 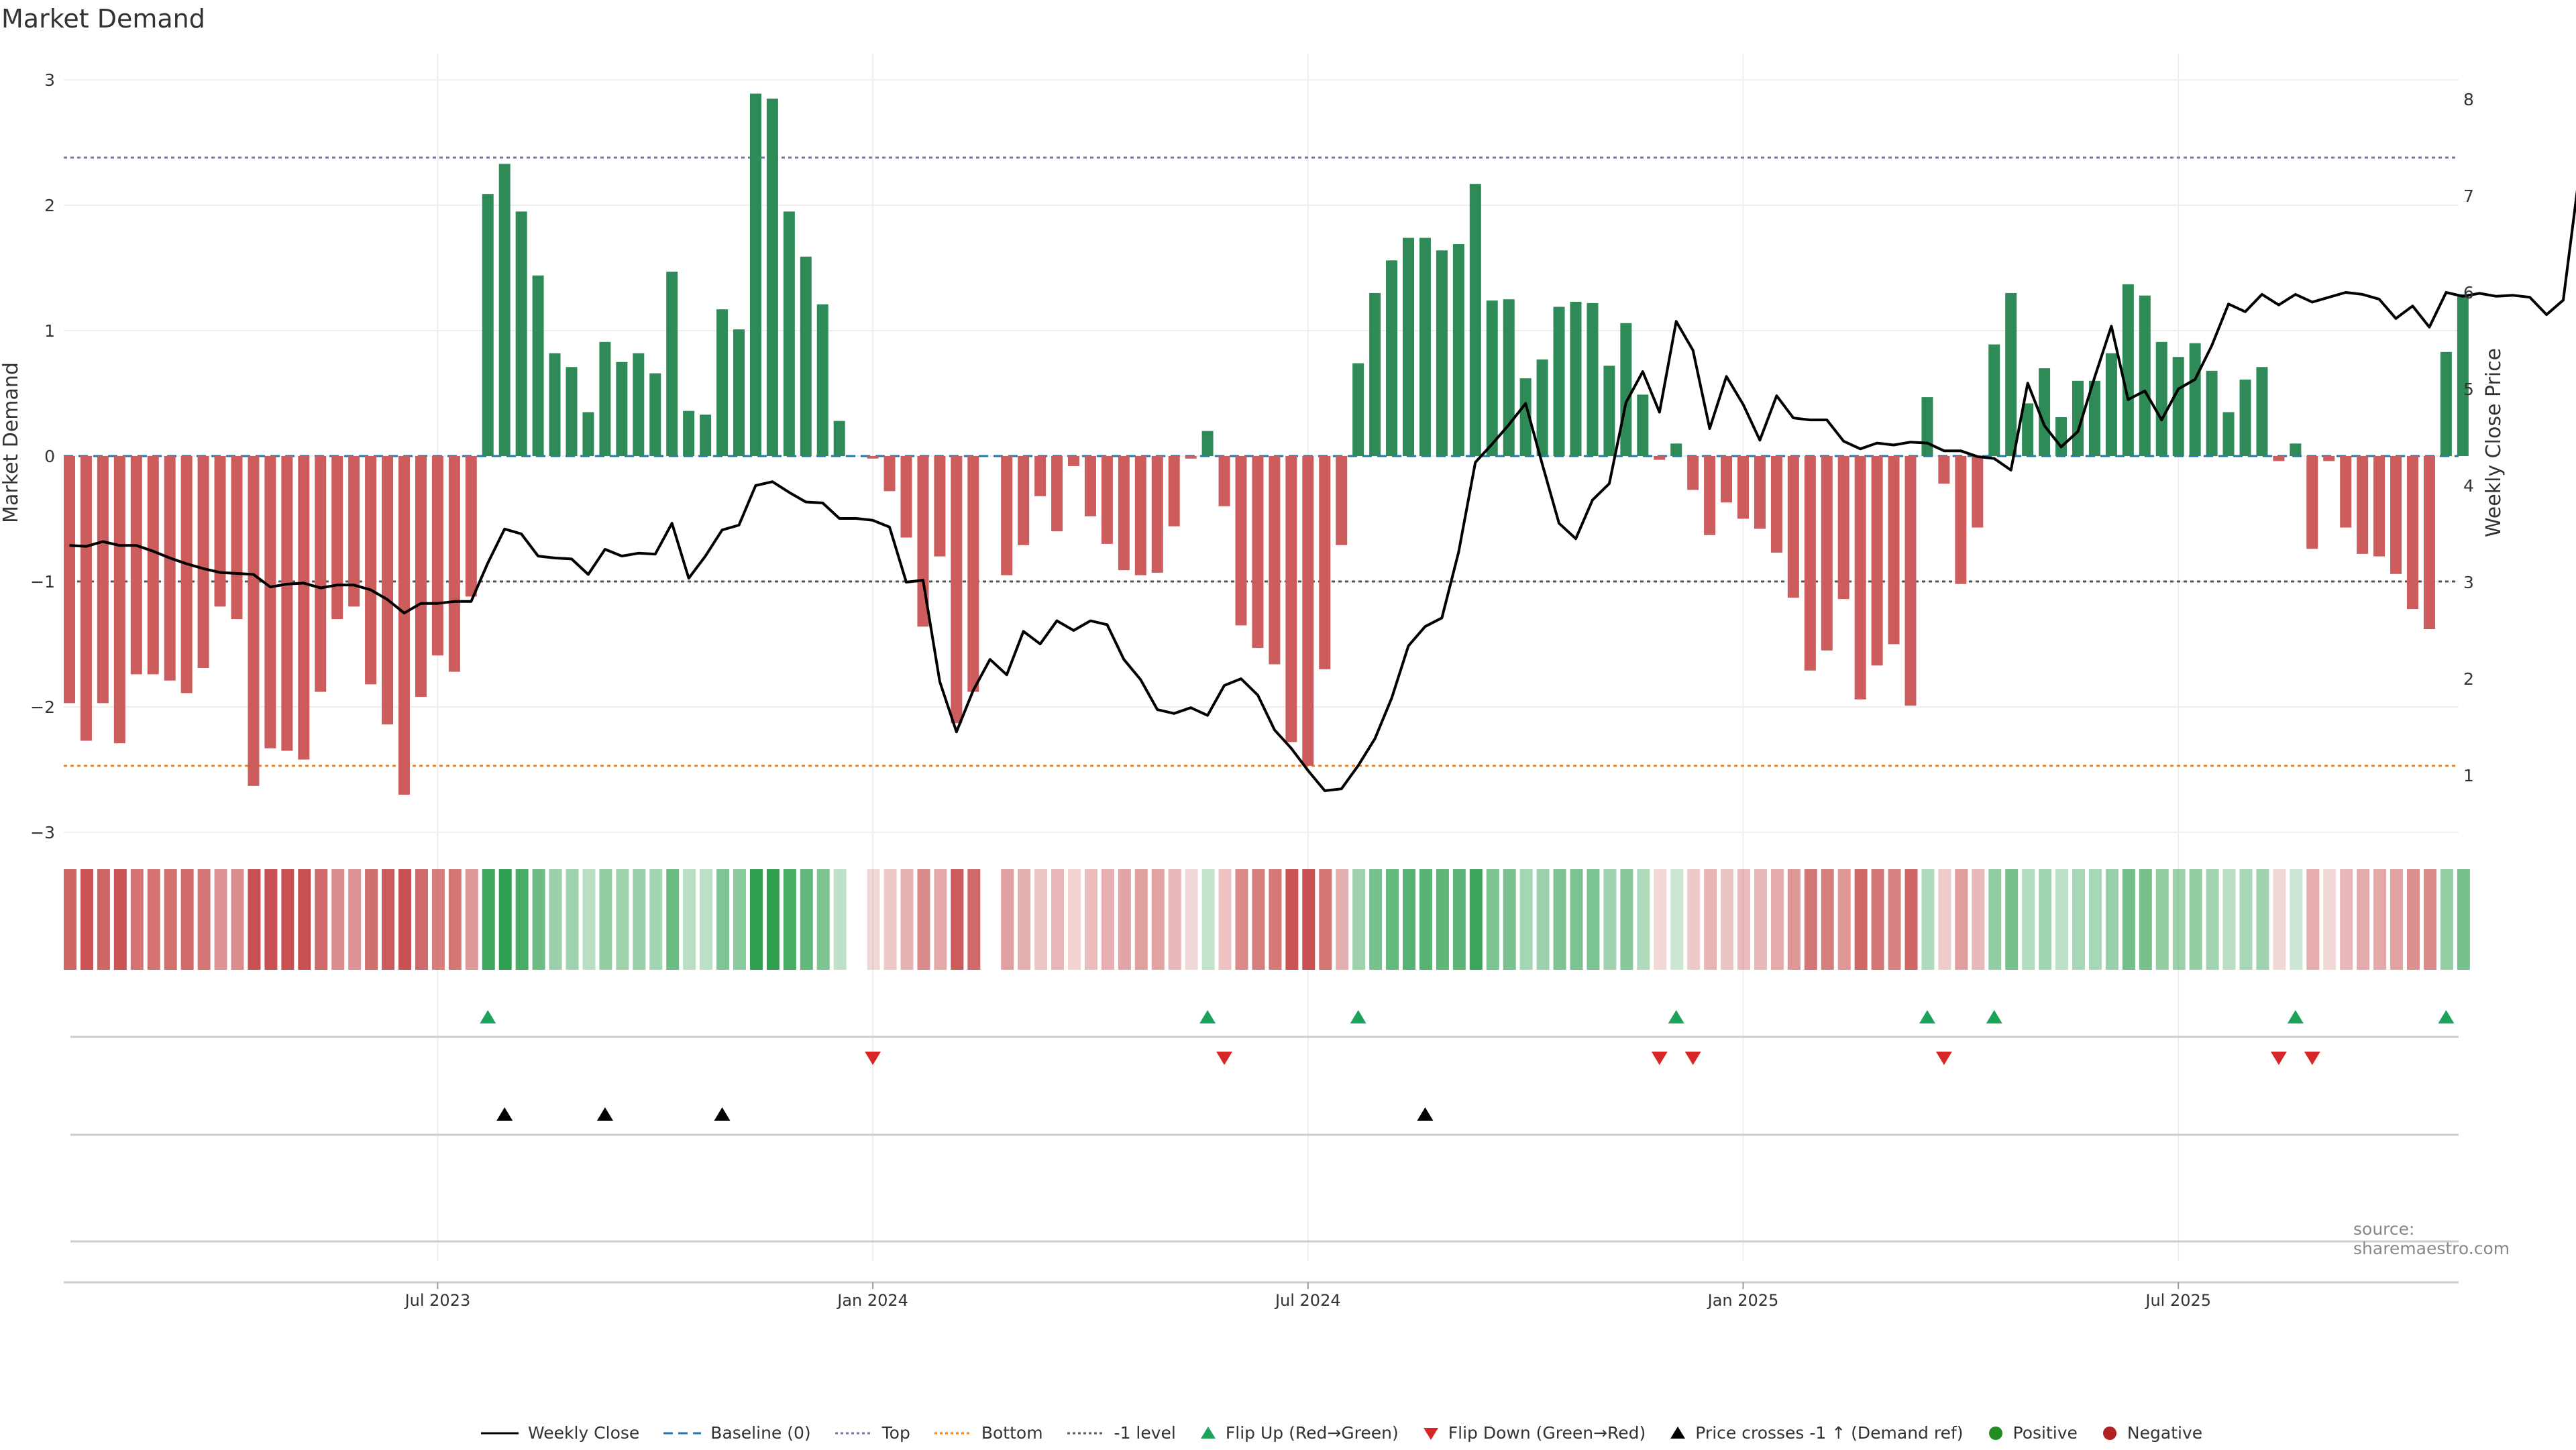 I want to click on price-cross-marker, so click(x=504, y=1114).